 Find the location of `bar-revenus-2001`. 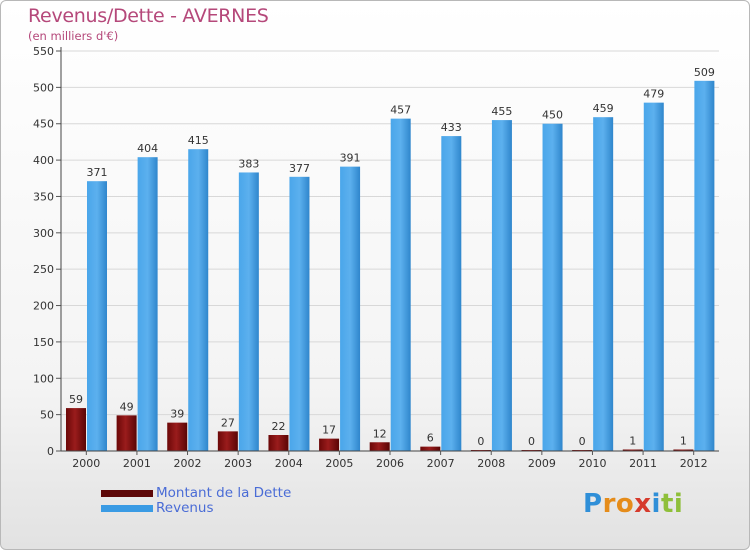

bar-revenus-2001 is located at coordinates (147, 304).